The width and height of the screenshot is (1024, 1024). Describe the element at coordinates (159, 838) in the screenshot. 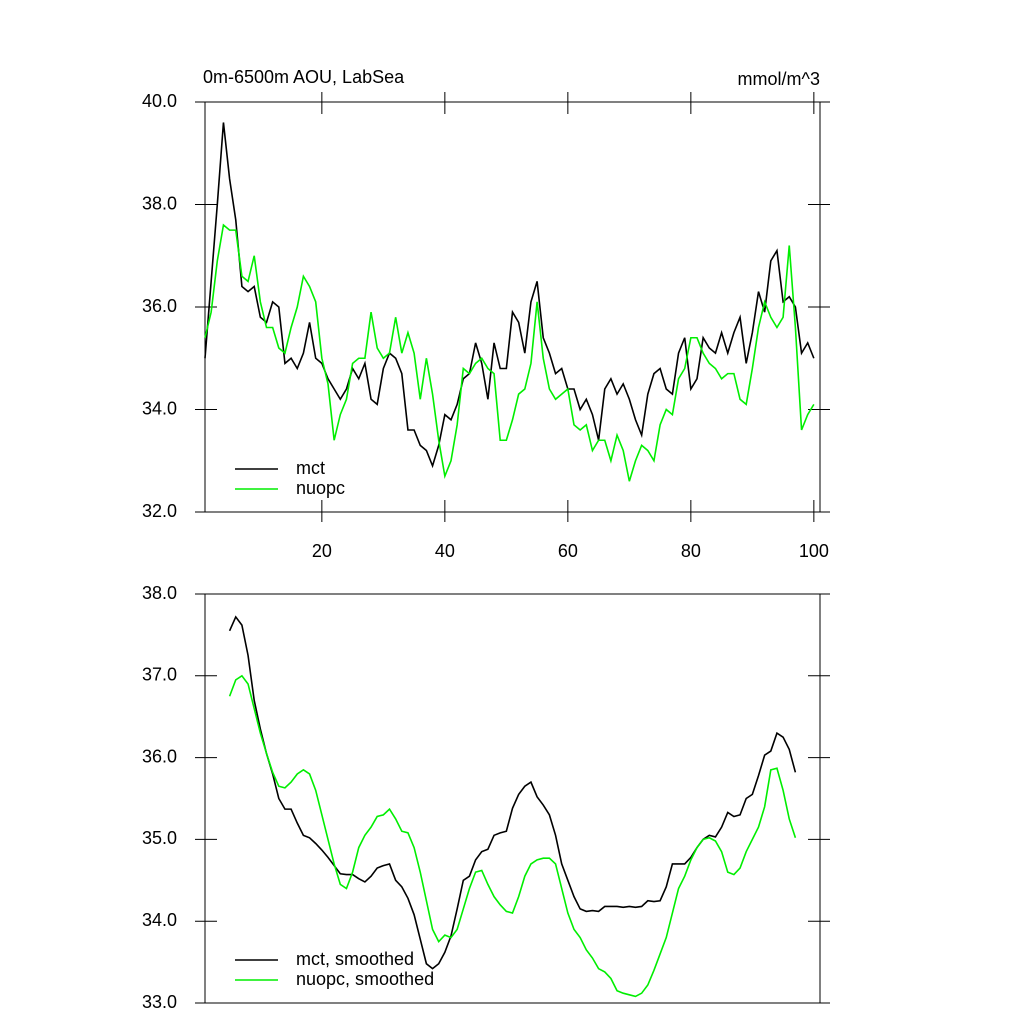

I see `y-tick-label: 35.0` at that location.